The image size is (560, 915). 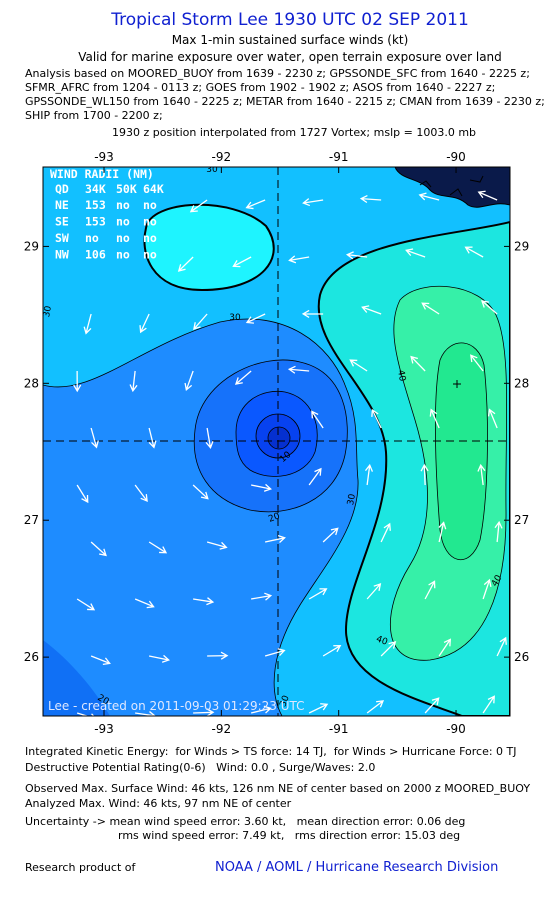 I want to click on radii-header: 64K, so click(x=153, y=189).